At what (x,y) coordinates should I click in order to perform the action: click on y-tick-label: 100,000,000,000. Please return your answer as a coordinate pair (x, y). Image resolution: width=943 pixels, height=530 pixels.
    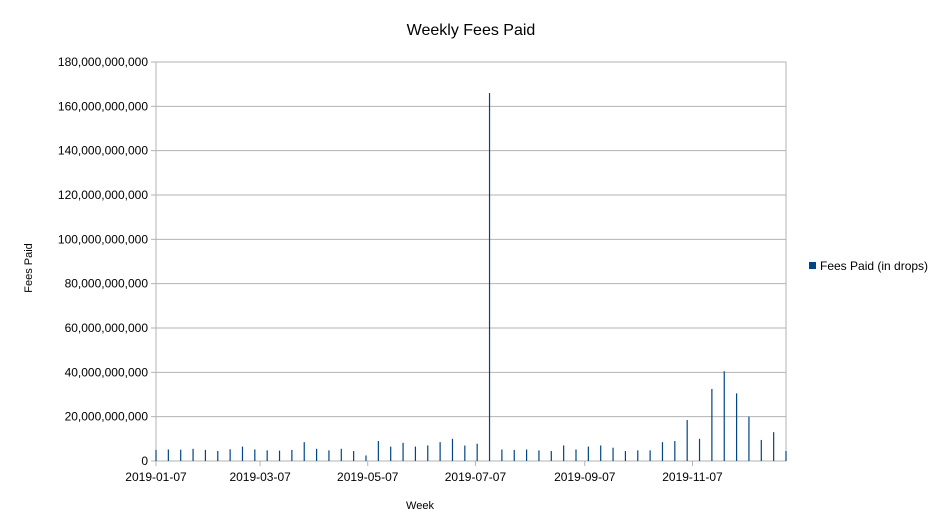
    Looking at the image, I should click on (103, 239).